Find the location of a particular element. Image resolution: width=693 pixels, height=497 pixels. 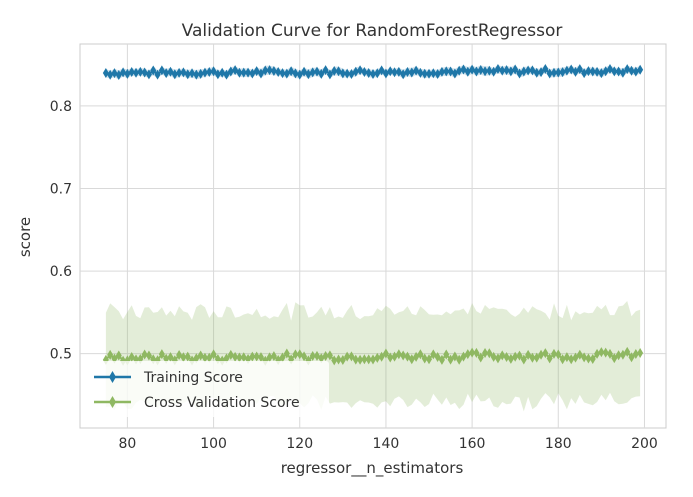

y-tick-label: 0.7 is located at coordinates (61, 190).